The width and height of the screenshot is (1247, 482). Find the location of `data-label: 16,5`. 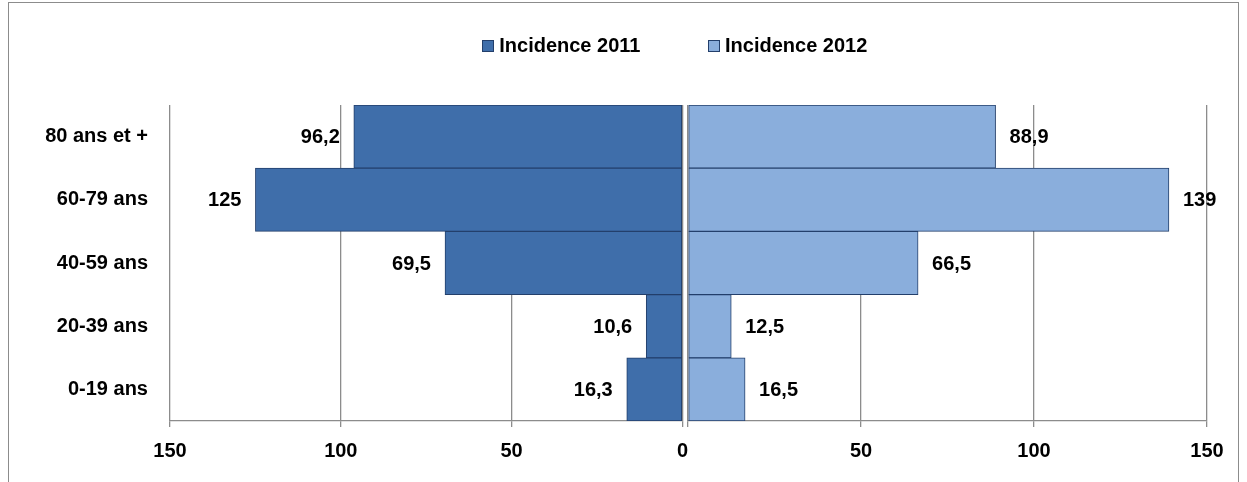

data-label: 16,5 is located at coordinates (779, 388).